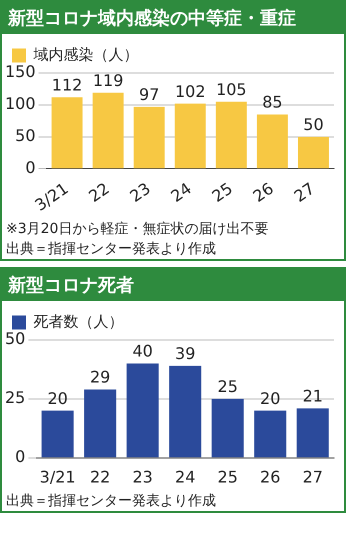  Describe the element at coordinates (173, 18) in the screenshot. I see `chart-title: 新型コロナ域内感染の中等症・重症` at that location.